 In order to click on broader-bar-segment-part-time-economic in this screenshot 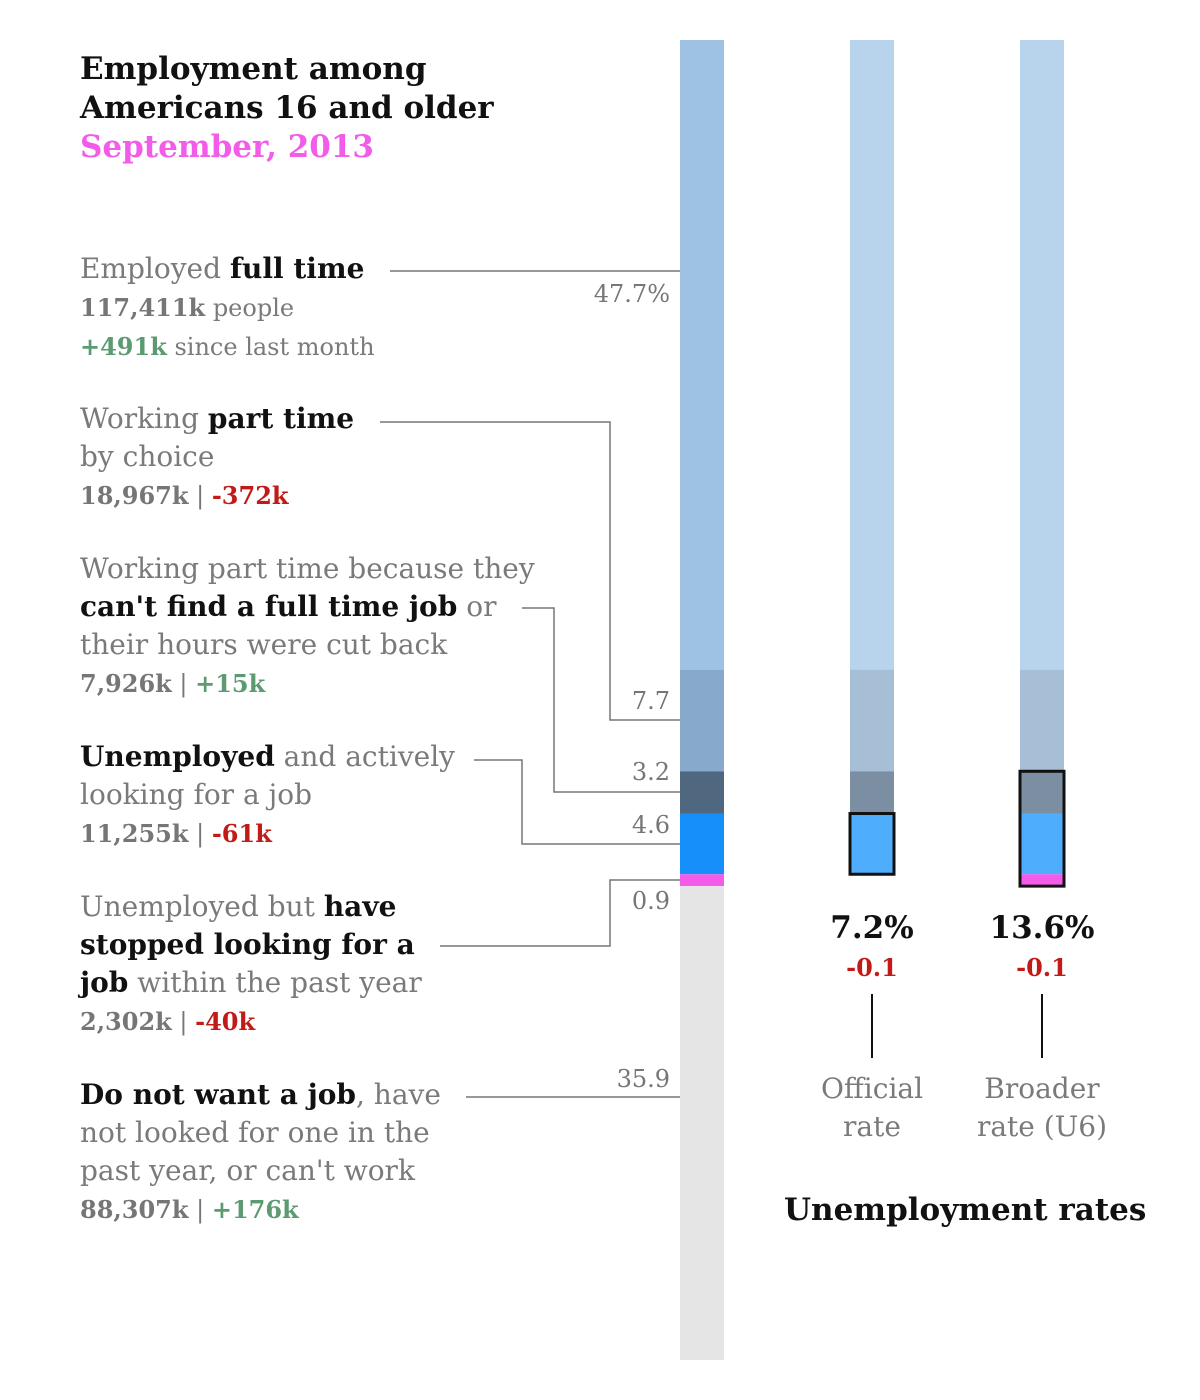, I will do `click(1042, 792)`.